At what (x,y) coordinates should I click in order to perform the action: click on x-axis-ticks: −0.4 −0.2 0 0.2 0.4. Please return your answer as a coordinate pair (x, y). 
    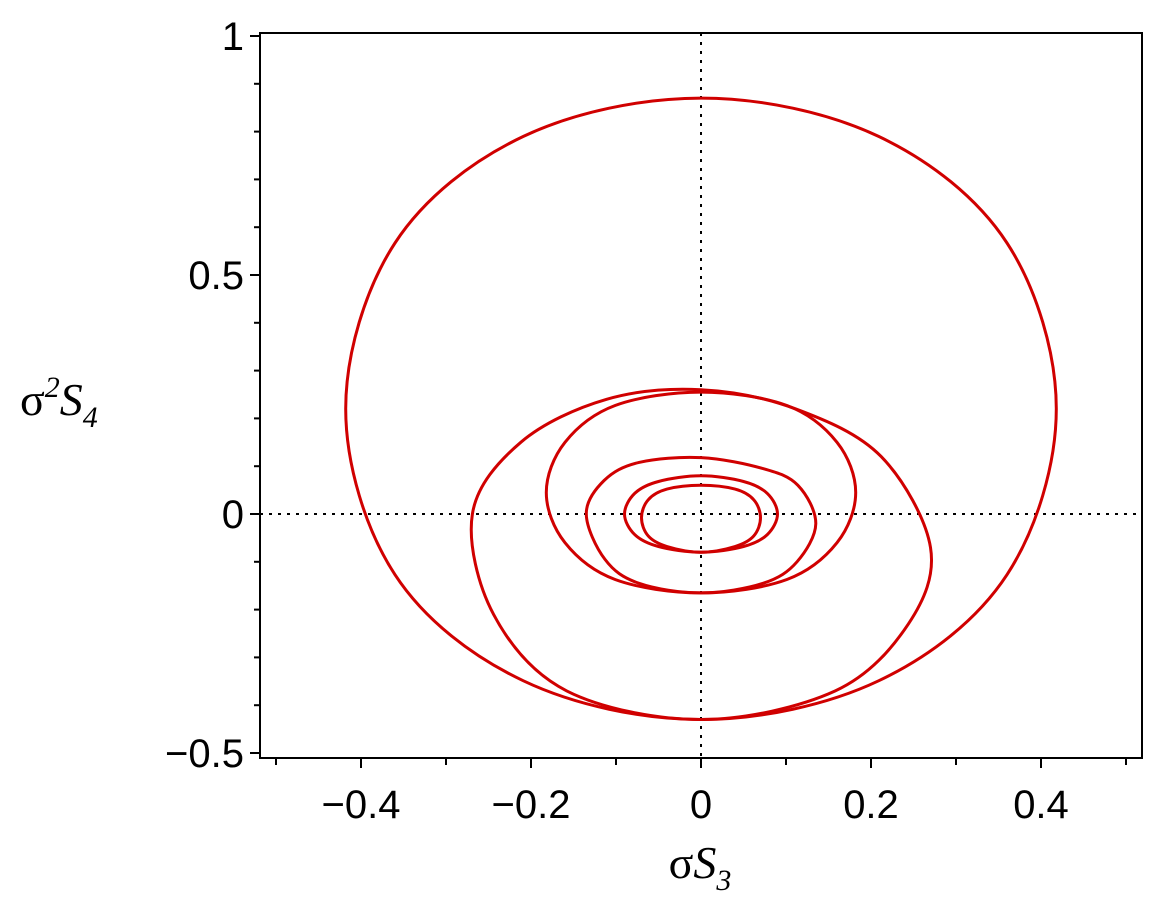
    Looking at the image, I should click on (701, 792).